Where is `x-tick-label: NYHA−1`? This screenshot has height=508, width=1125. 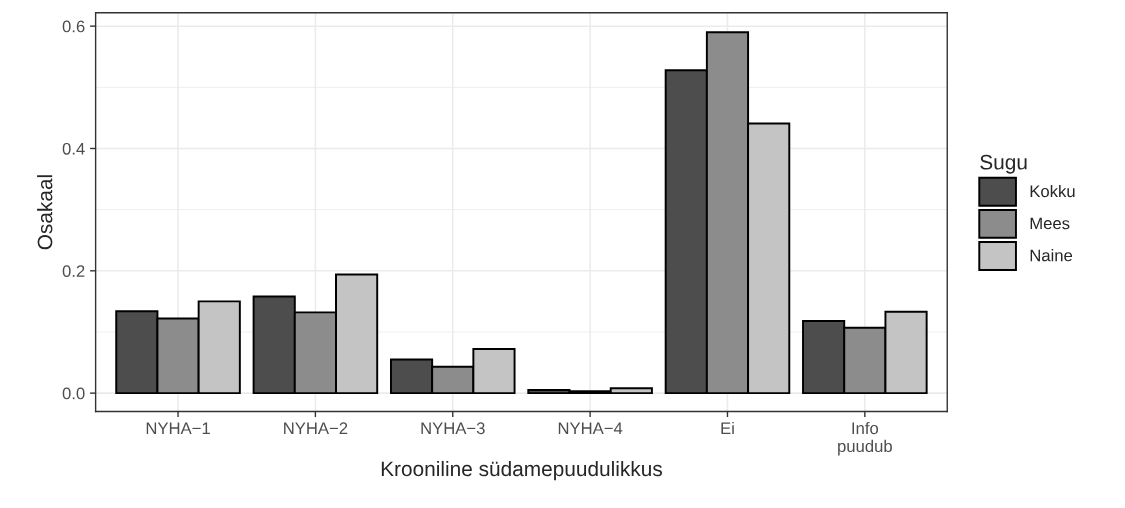 x-tick-label: NYHA−1 is located at coordinates (178, 428).